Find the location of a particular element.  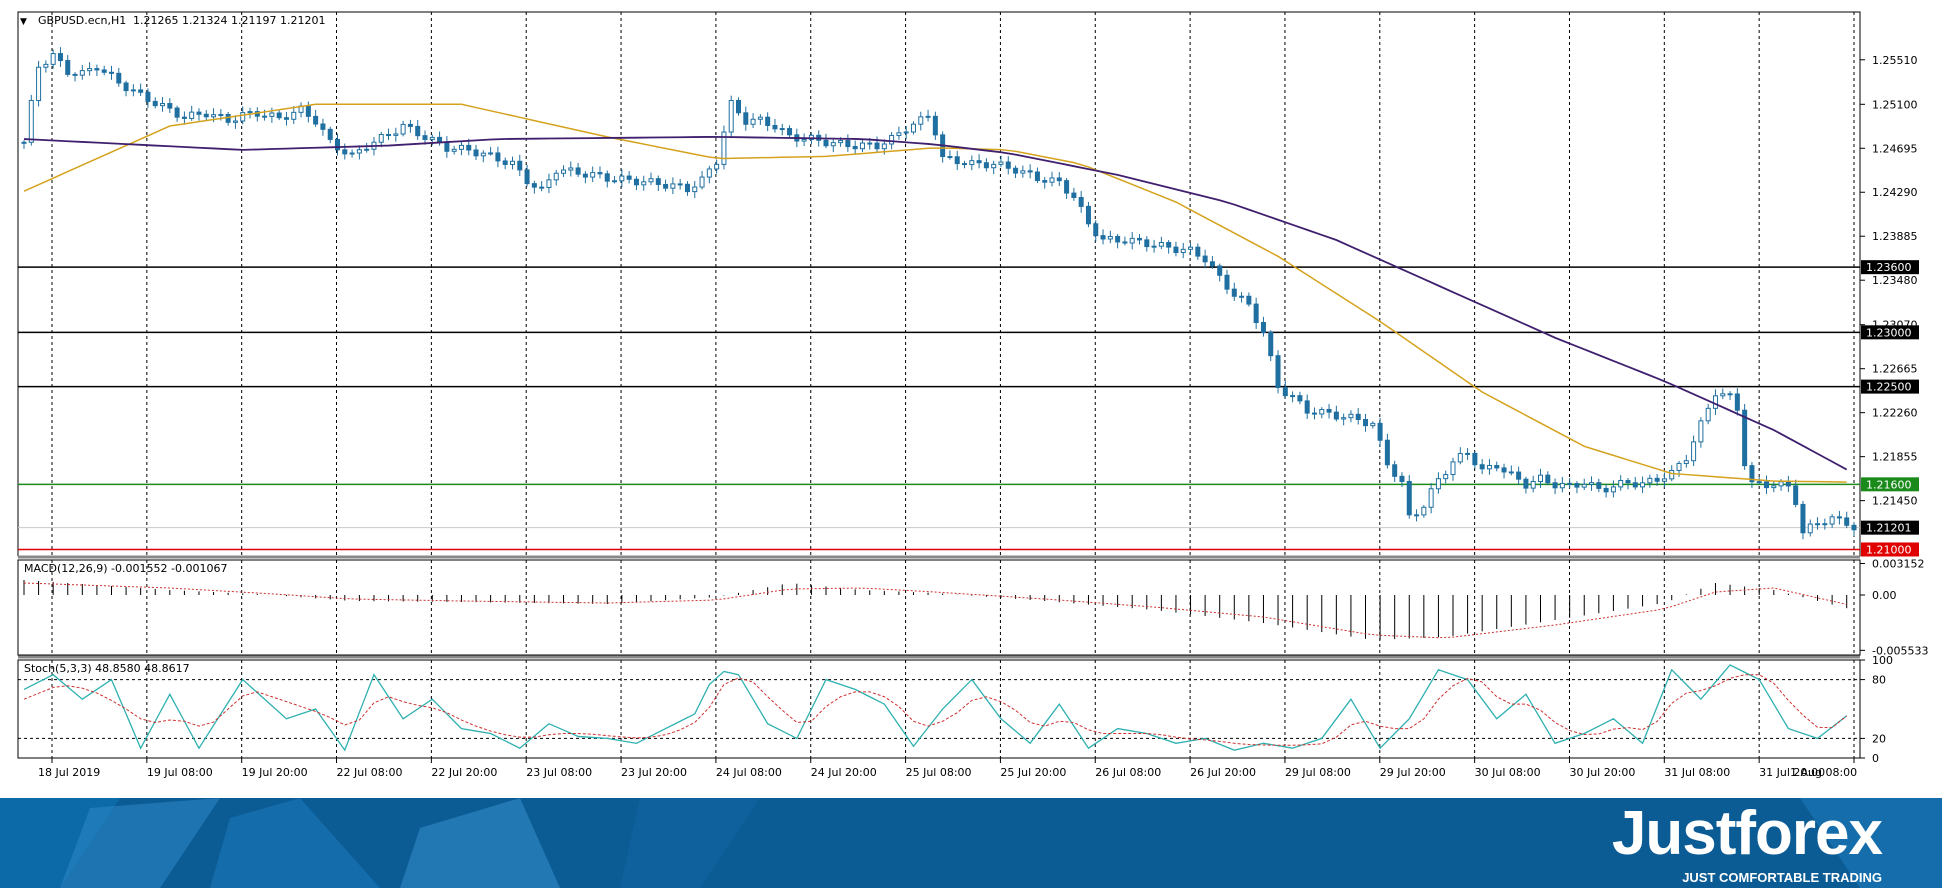

x-axis-label: 19 Jul 08:00 is located at coordinates (180, 772).